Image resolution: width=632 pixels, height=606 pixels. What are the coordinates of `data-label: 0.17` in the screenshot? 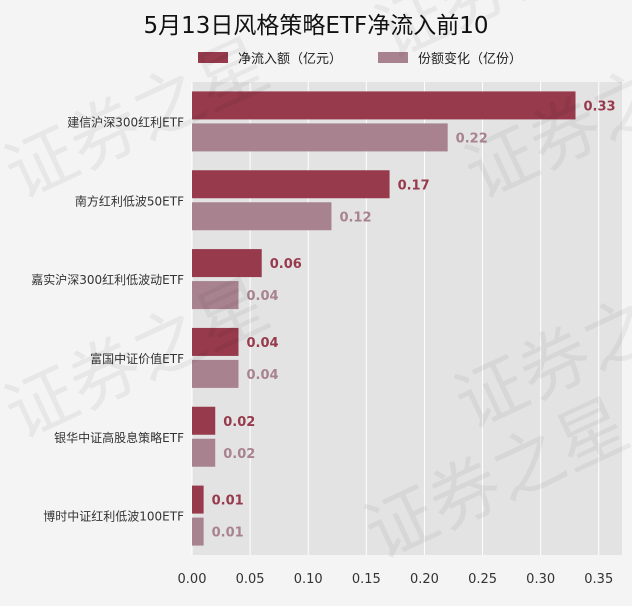 It's located at (414, 185).